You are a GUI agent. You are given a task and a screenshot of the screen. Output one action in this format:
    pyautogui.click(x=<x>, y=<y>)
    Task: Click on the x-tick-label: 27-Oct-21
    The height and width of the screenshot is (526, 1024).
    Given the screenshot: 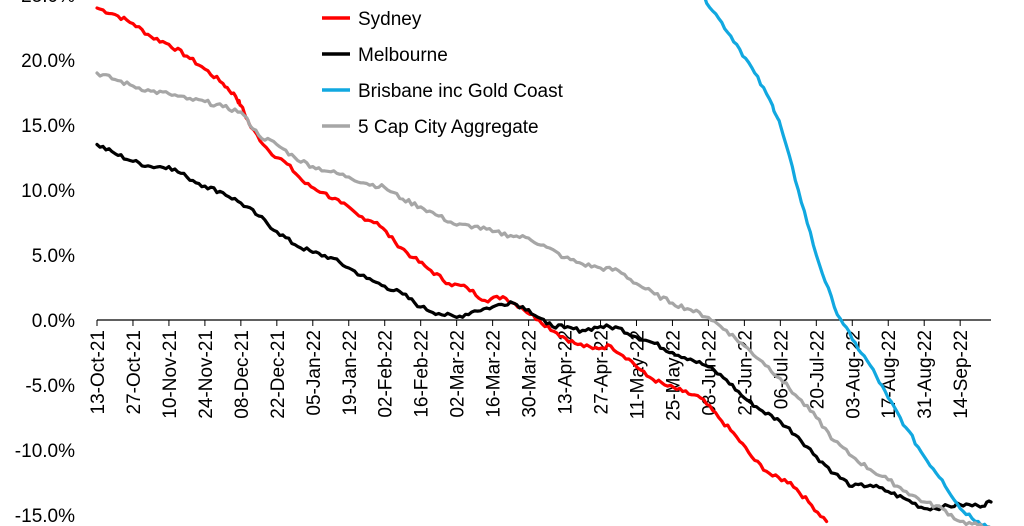 What is the action you would take?
    pyautogui.click(x=134, y=372)
    